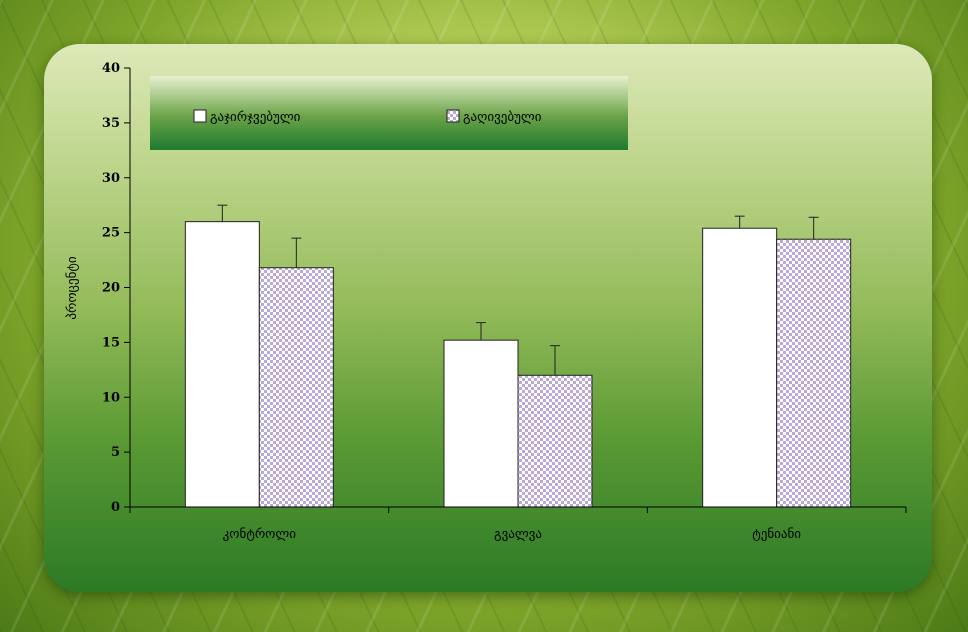  What do you see at coordinates (518, 534) in the screenshot?
I see `x-tick-label: გვალვა` at bounding box center [518, 534].